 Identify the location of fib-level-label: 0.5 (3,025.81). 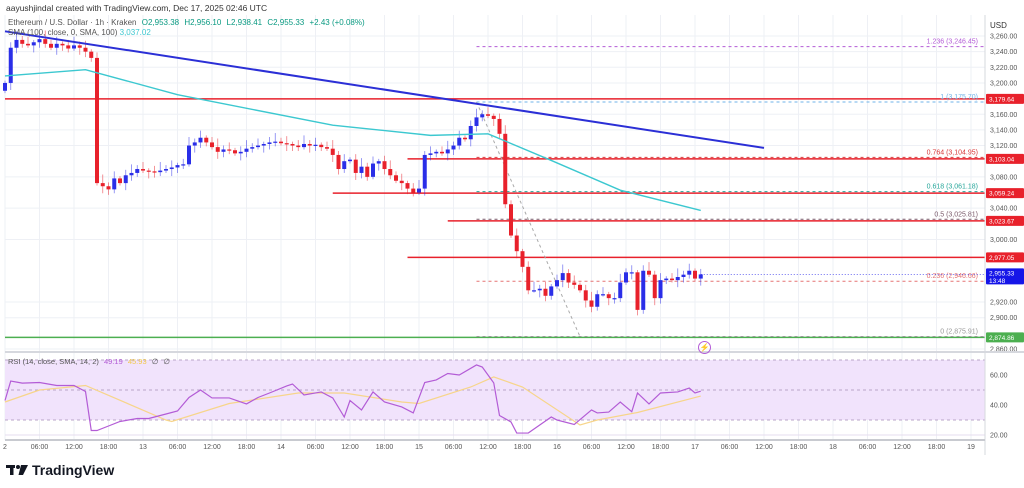
(956, 214).